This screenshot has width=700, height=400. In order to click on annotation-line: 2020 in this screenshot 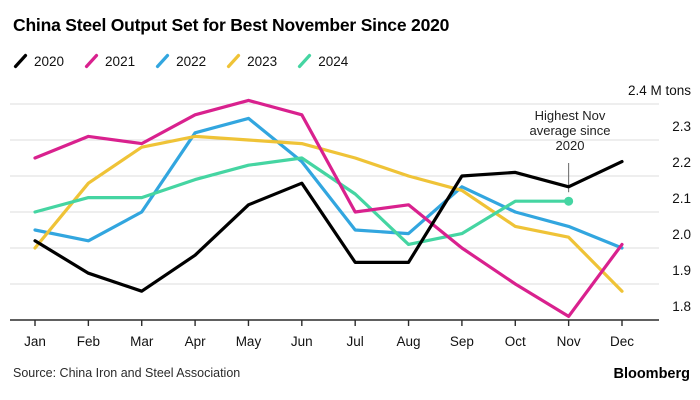, I will do `click(570, 145)`.